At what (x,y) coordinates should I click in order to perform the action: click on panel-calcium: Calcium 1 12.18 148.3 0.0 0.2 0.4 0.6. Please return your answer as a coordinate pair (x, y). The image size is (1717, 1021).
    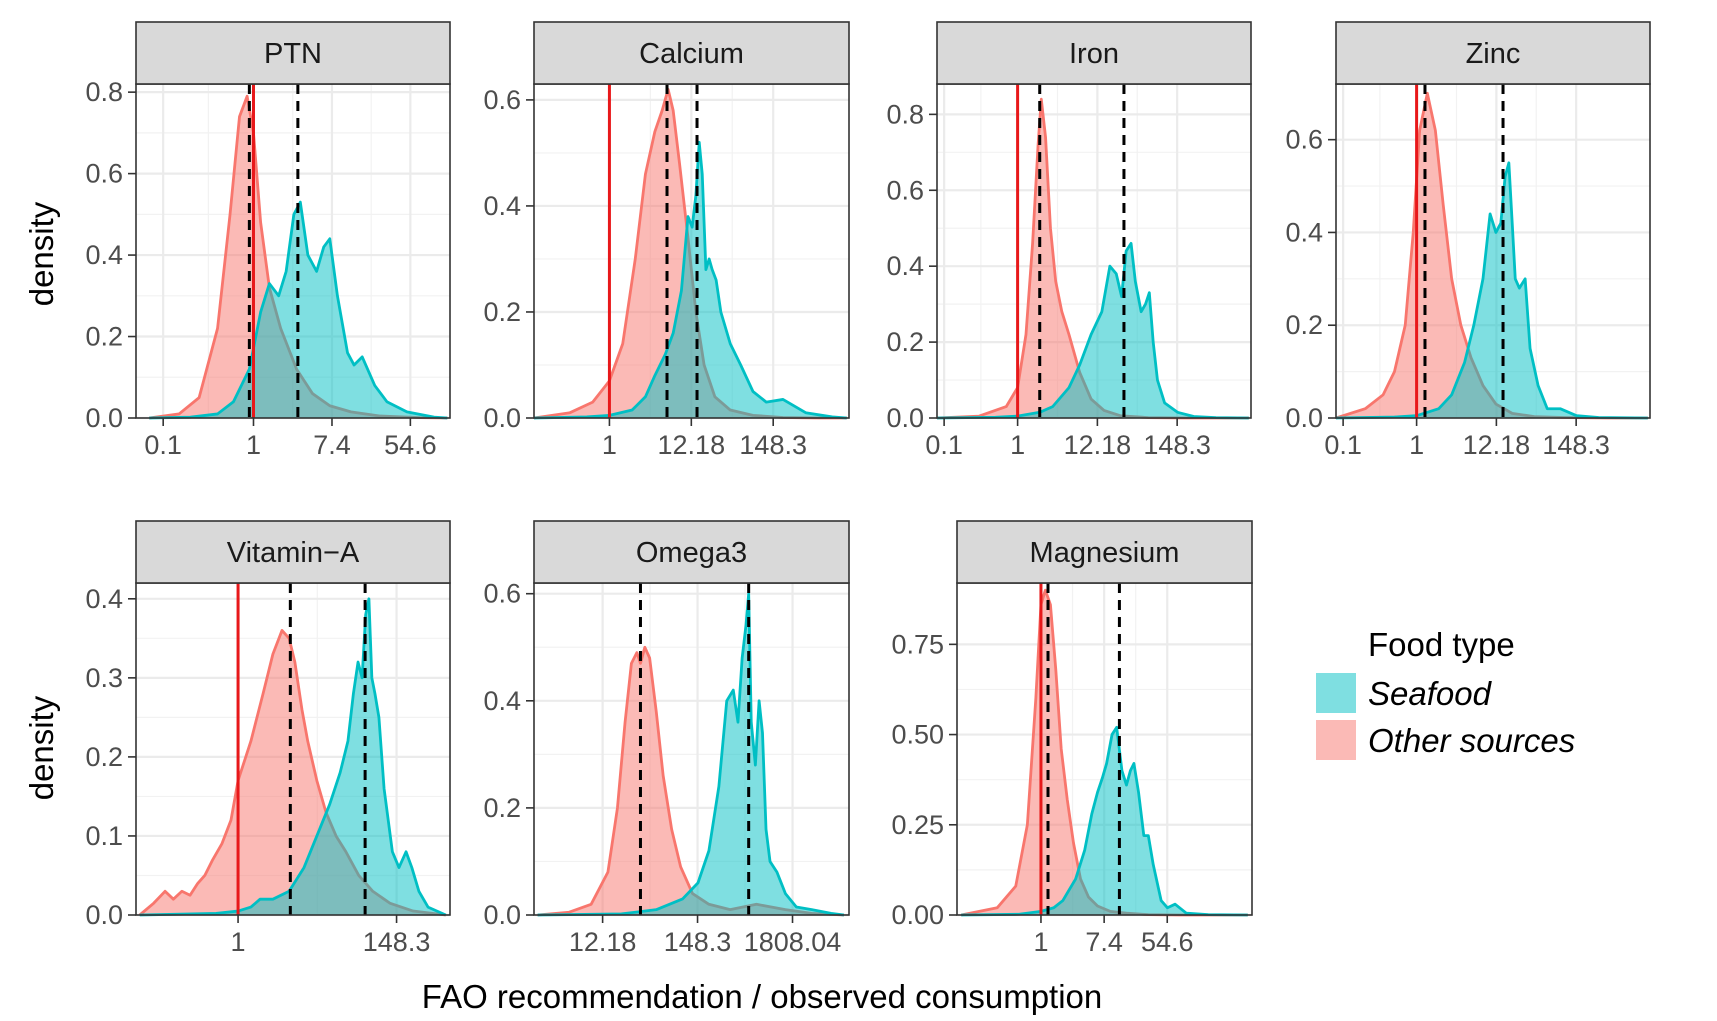
    Looking at the image, I should click on (666, 240).